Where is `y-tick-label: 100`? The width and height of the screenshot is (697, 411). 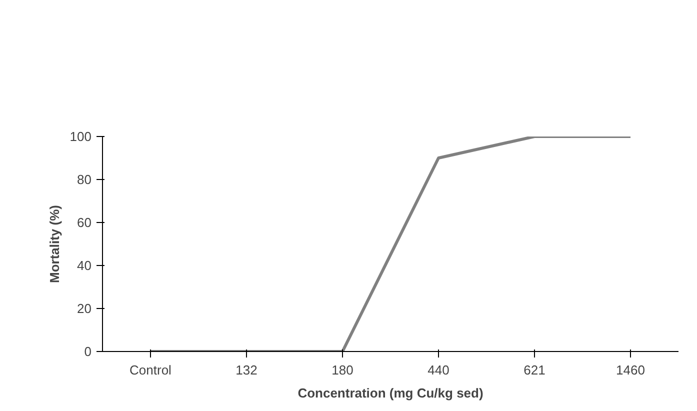 y-tick-label: 100 is located at coordinates (81, 136).